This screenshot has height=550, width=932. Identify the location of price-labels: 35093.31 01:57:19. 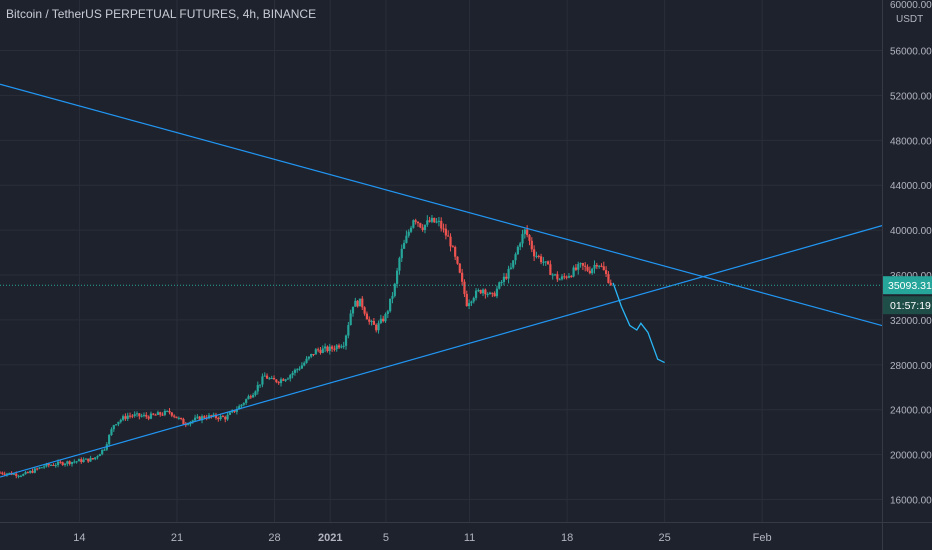
(466, 295).